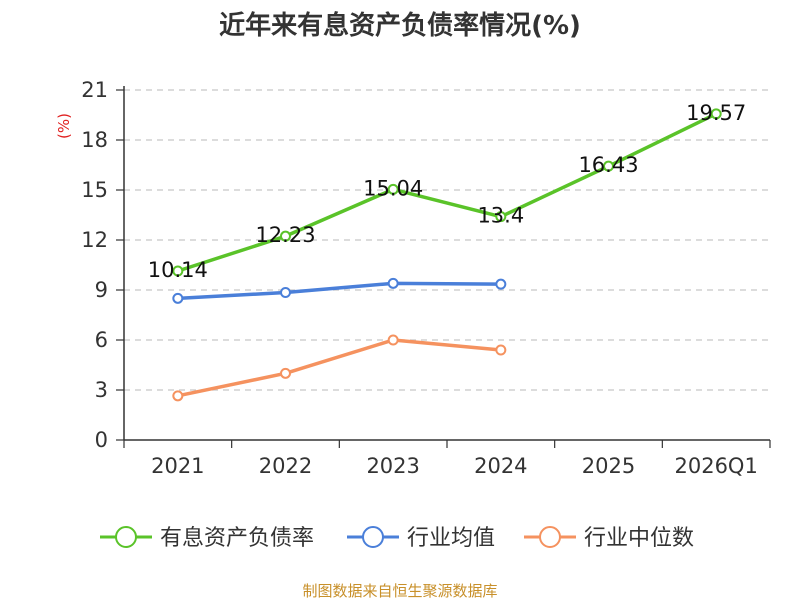 The image size is (800, 600). I want to click on data-label: 12.23, so click(285, 235).